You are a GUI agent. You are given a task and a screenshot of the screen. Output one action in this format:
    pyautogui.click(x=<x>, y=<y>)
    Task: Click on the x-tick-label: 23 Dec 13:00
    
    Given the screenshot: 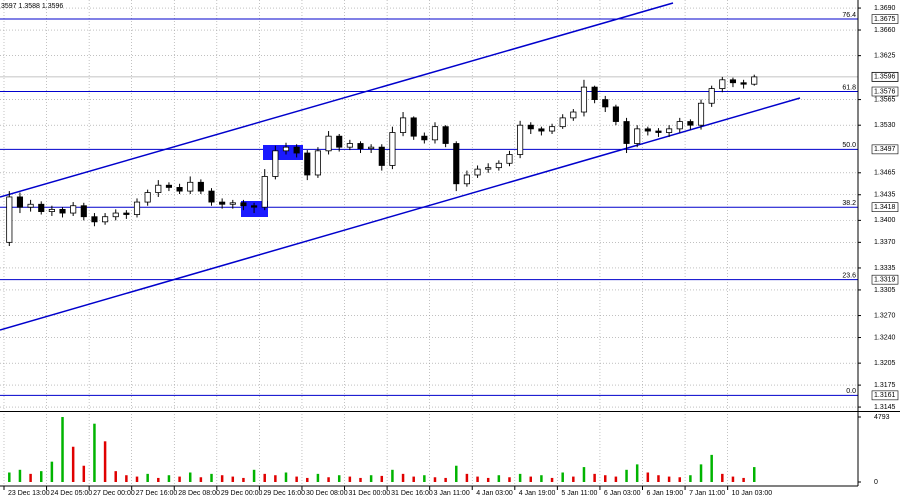 What is the action you would take?
    pyautogui.click(x=29, y=493)
    